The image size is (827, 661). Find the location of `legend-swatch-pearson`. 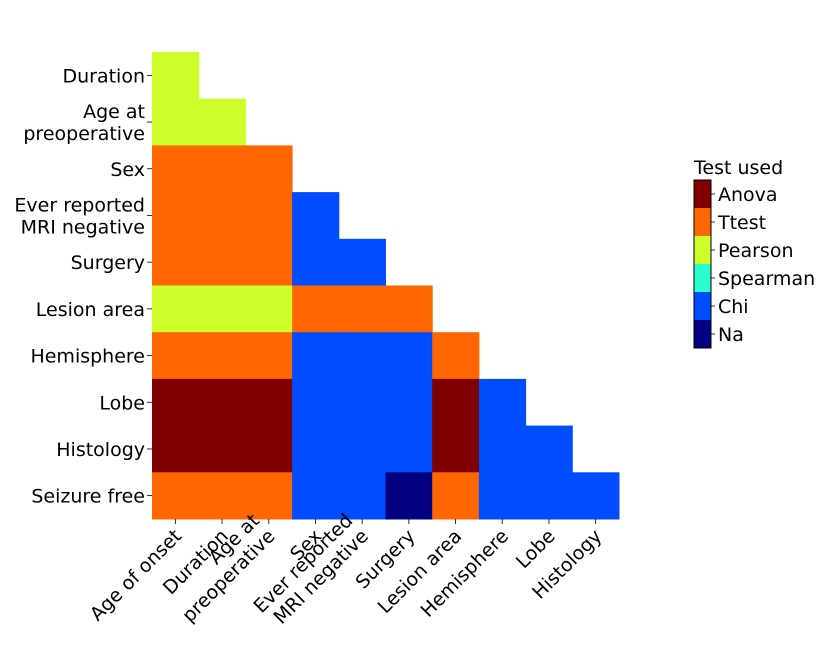

legend-swatch-pearson is located at coordinates (702, 250).